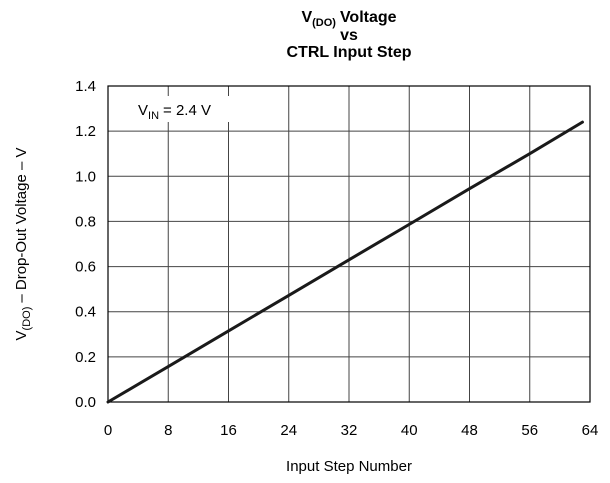  Describe the element at coordinates (349, 35) in the screenshot. I see `chart-title: vs` at that location.